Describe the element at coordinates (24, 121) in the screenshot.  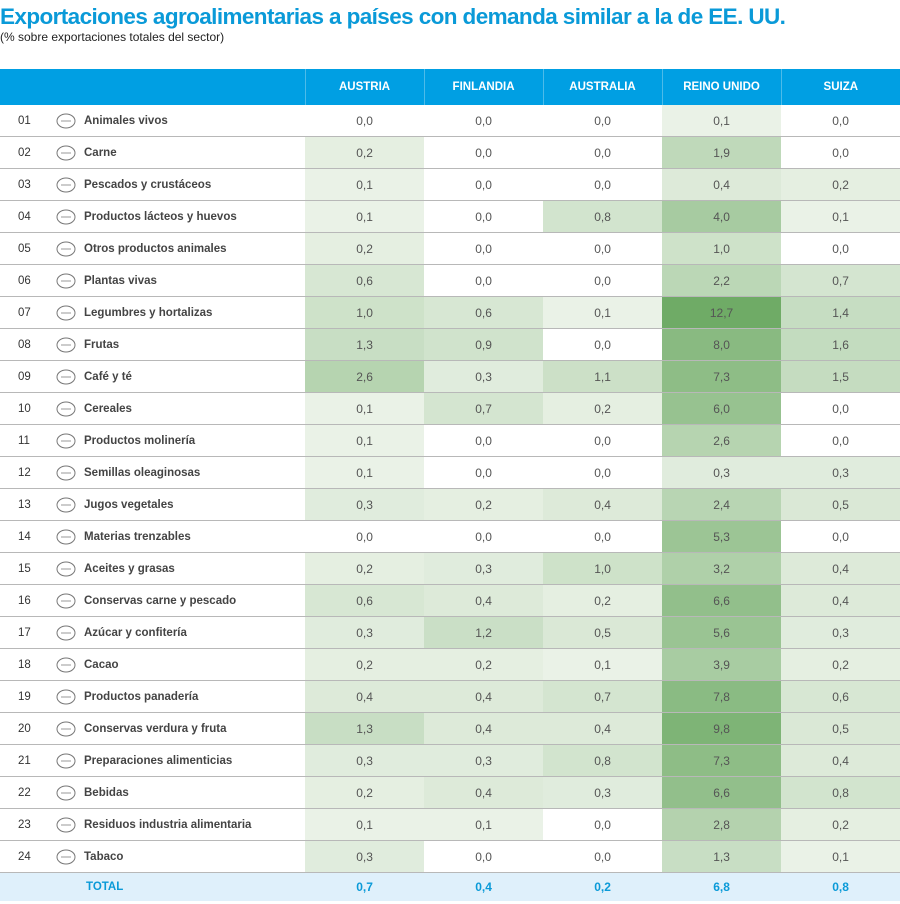
I see `row-number: 01` at that location.